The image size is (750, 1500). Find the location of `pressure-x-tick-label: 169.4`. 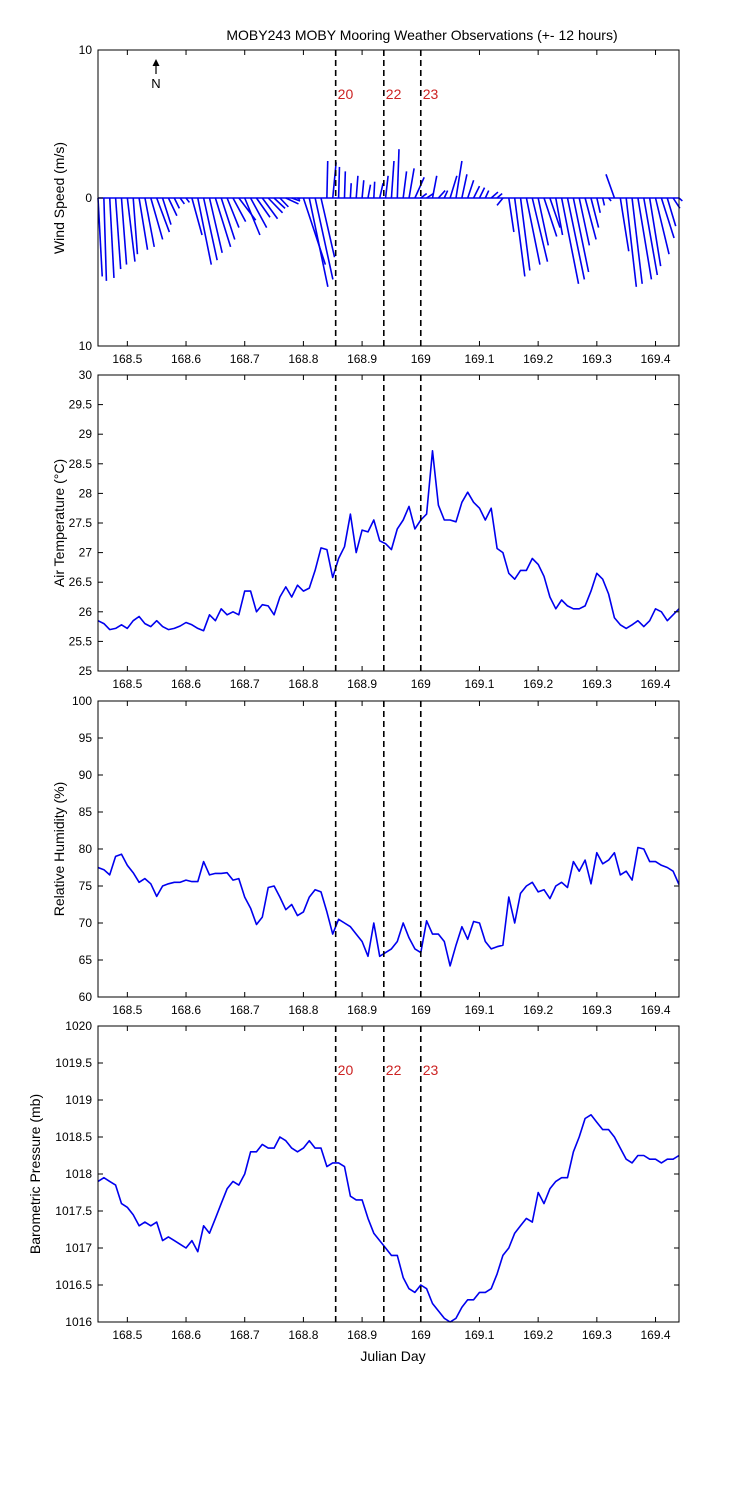

pressure-x-tick-label: 169.4 is located at coordinates (656, 1335).